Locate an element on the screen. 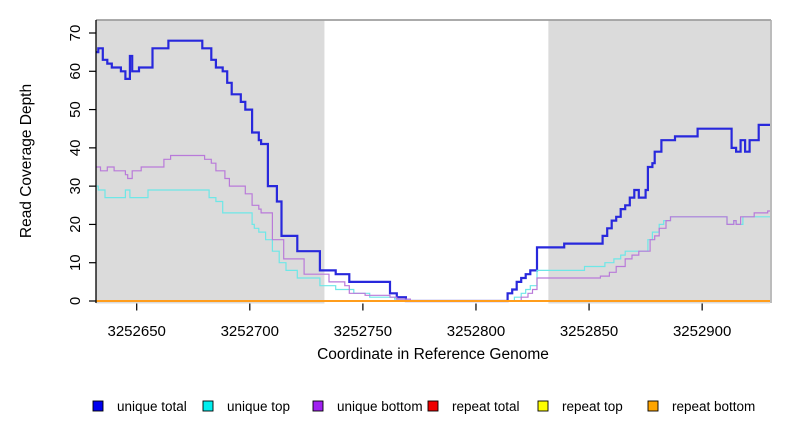 Image resolution: width=792 pixels, height=437 pixels. x-tick-label: 3252650 is located at coordinates (137, 331).